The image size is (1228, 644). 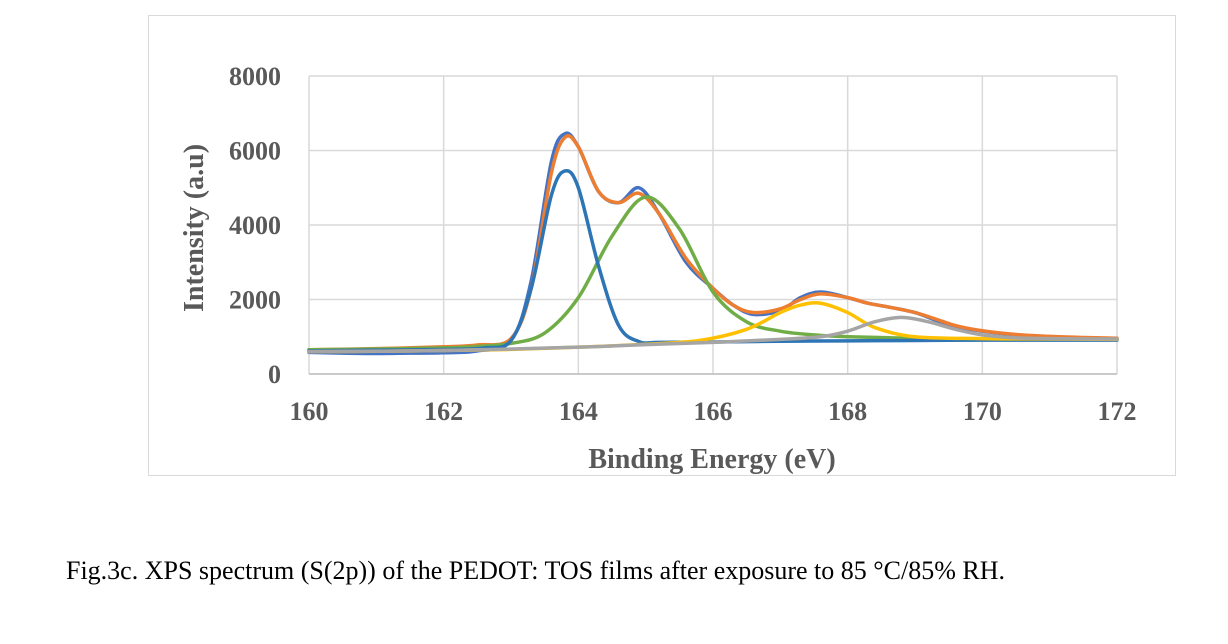 What do you see at coordinates (847, 411) in the screenshot?
I see `x-tick-label: 168` at bounding box center [847, 411].